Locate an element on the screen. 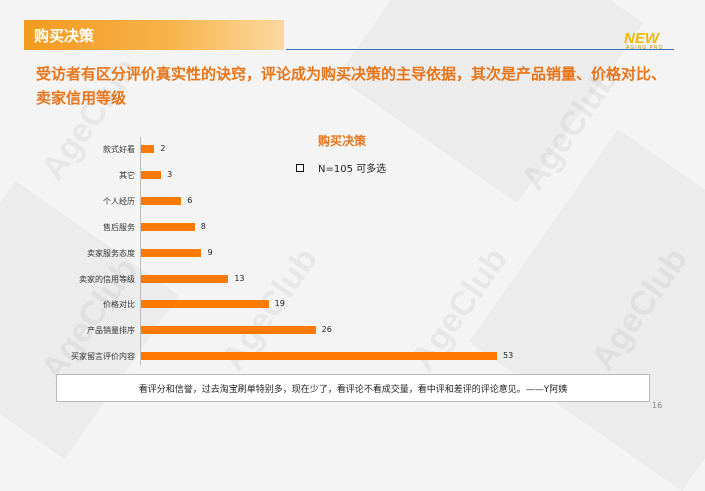 The image size is (705, 491). chart-title: 购买决策 is located at coordinates (342, 141).